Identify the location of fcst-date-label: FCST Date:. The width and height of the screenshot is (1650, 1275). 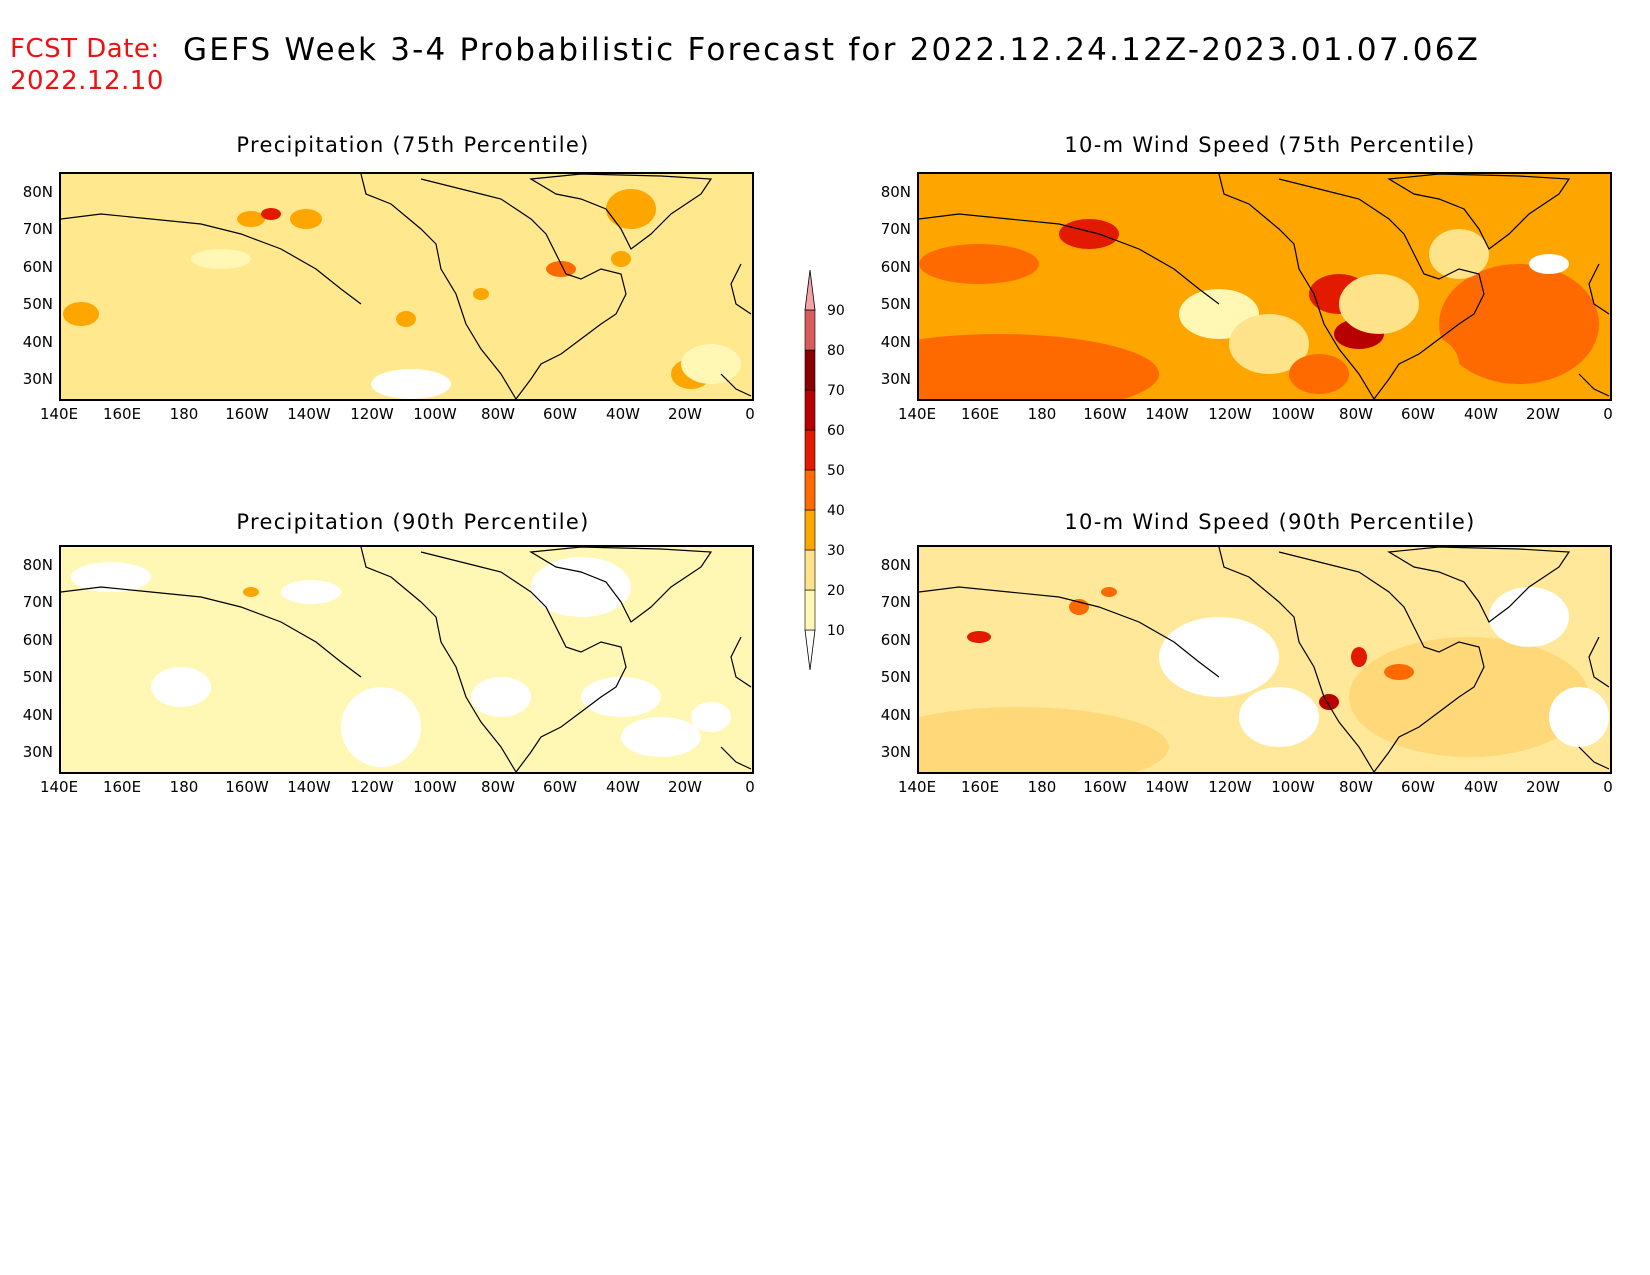
(85, 49).